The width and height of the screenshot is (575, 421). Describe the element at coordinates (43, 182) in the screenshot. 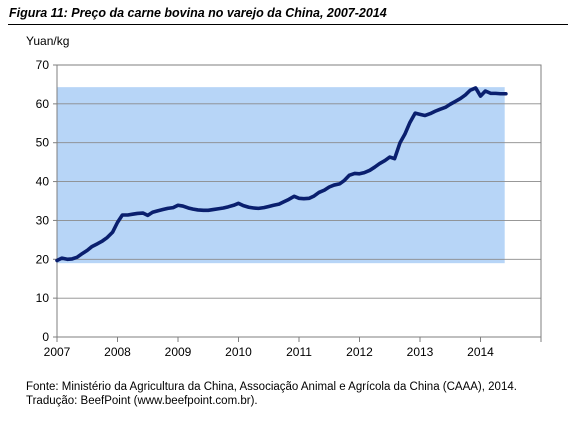

I see `y-tick-label-40: 40` at that location.